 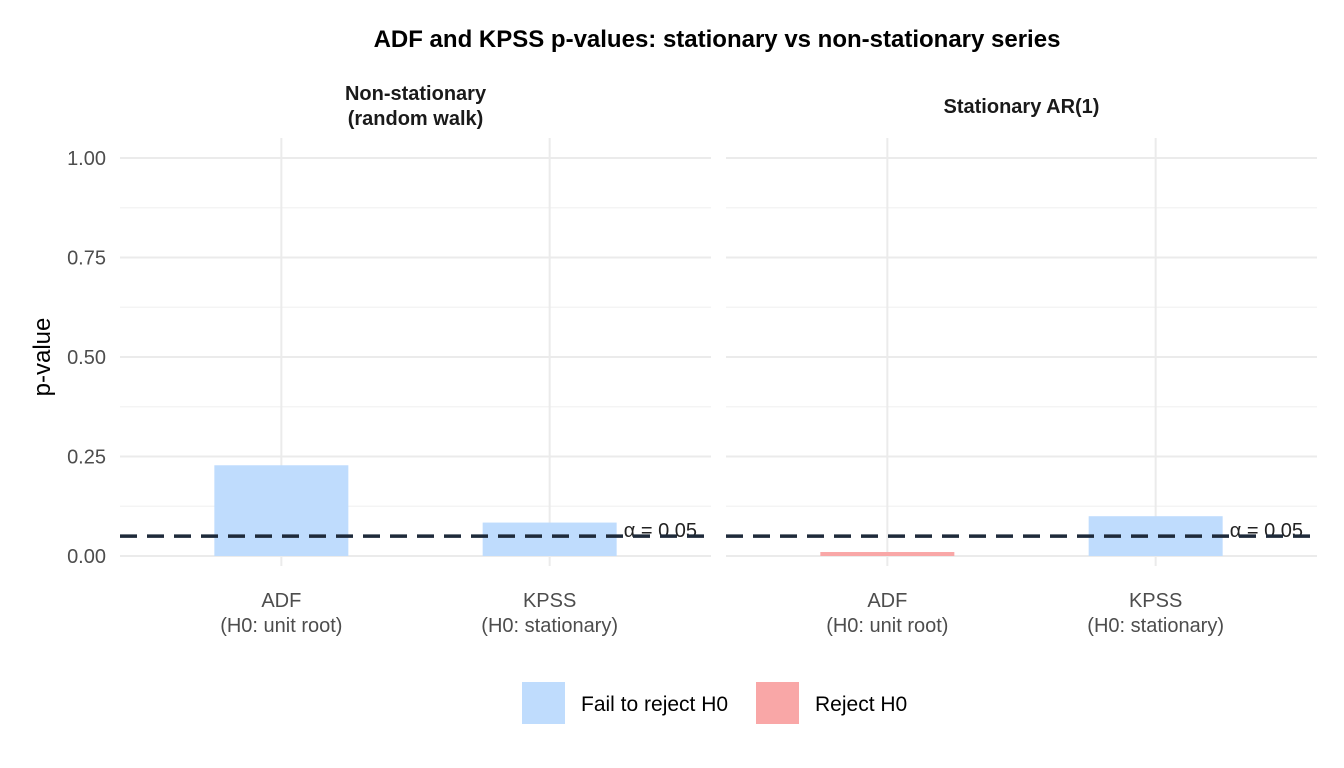 What do you see at coordinates (86, 159) in the screenshot?
I see `y-tick-label: 1.00` at bounding box center [86, 159].